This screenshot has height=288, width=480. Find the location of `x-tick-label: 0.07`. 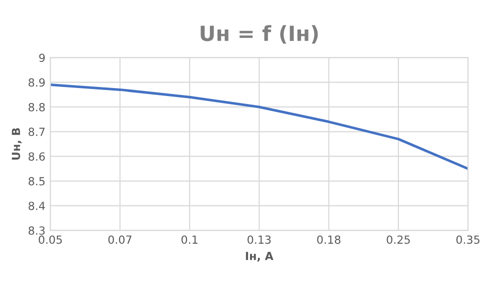

x-tick-label: 0.07 is located at coordinates (120, 239).